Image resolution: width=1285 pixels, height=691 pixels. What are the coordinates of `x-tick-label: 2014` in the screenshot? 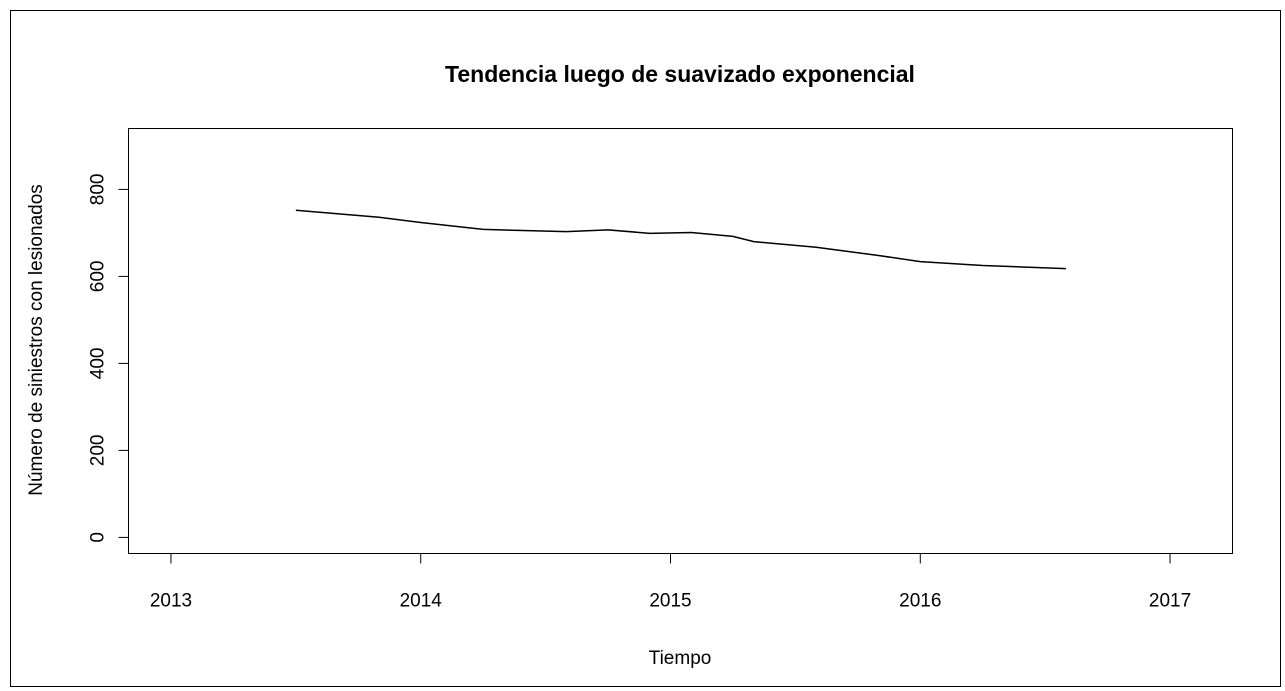 It's located at (421, 601).